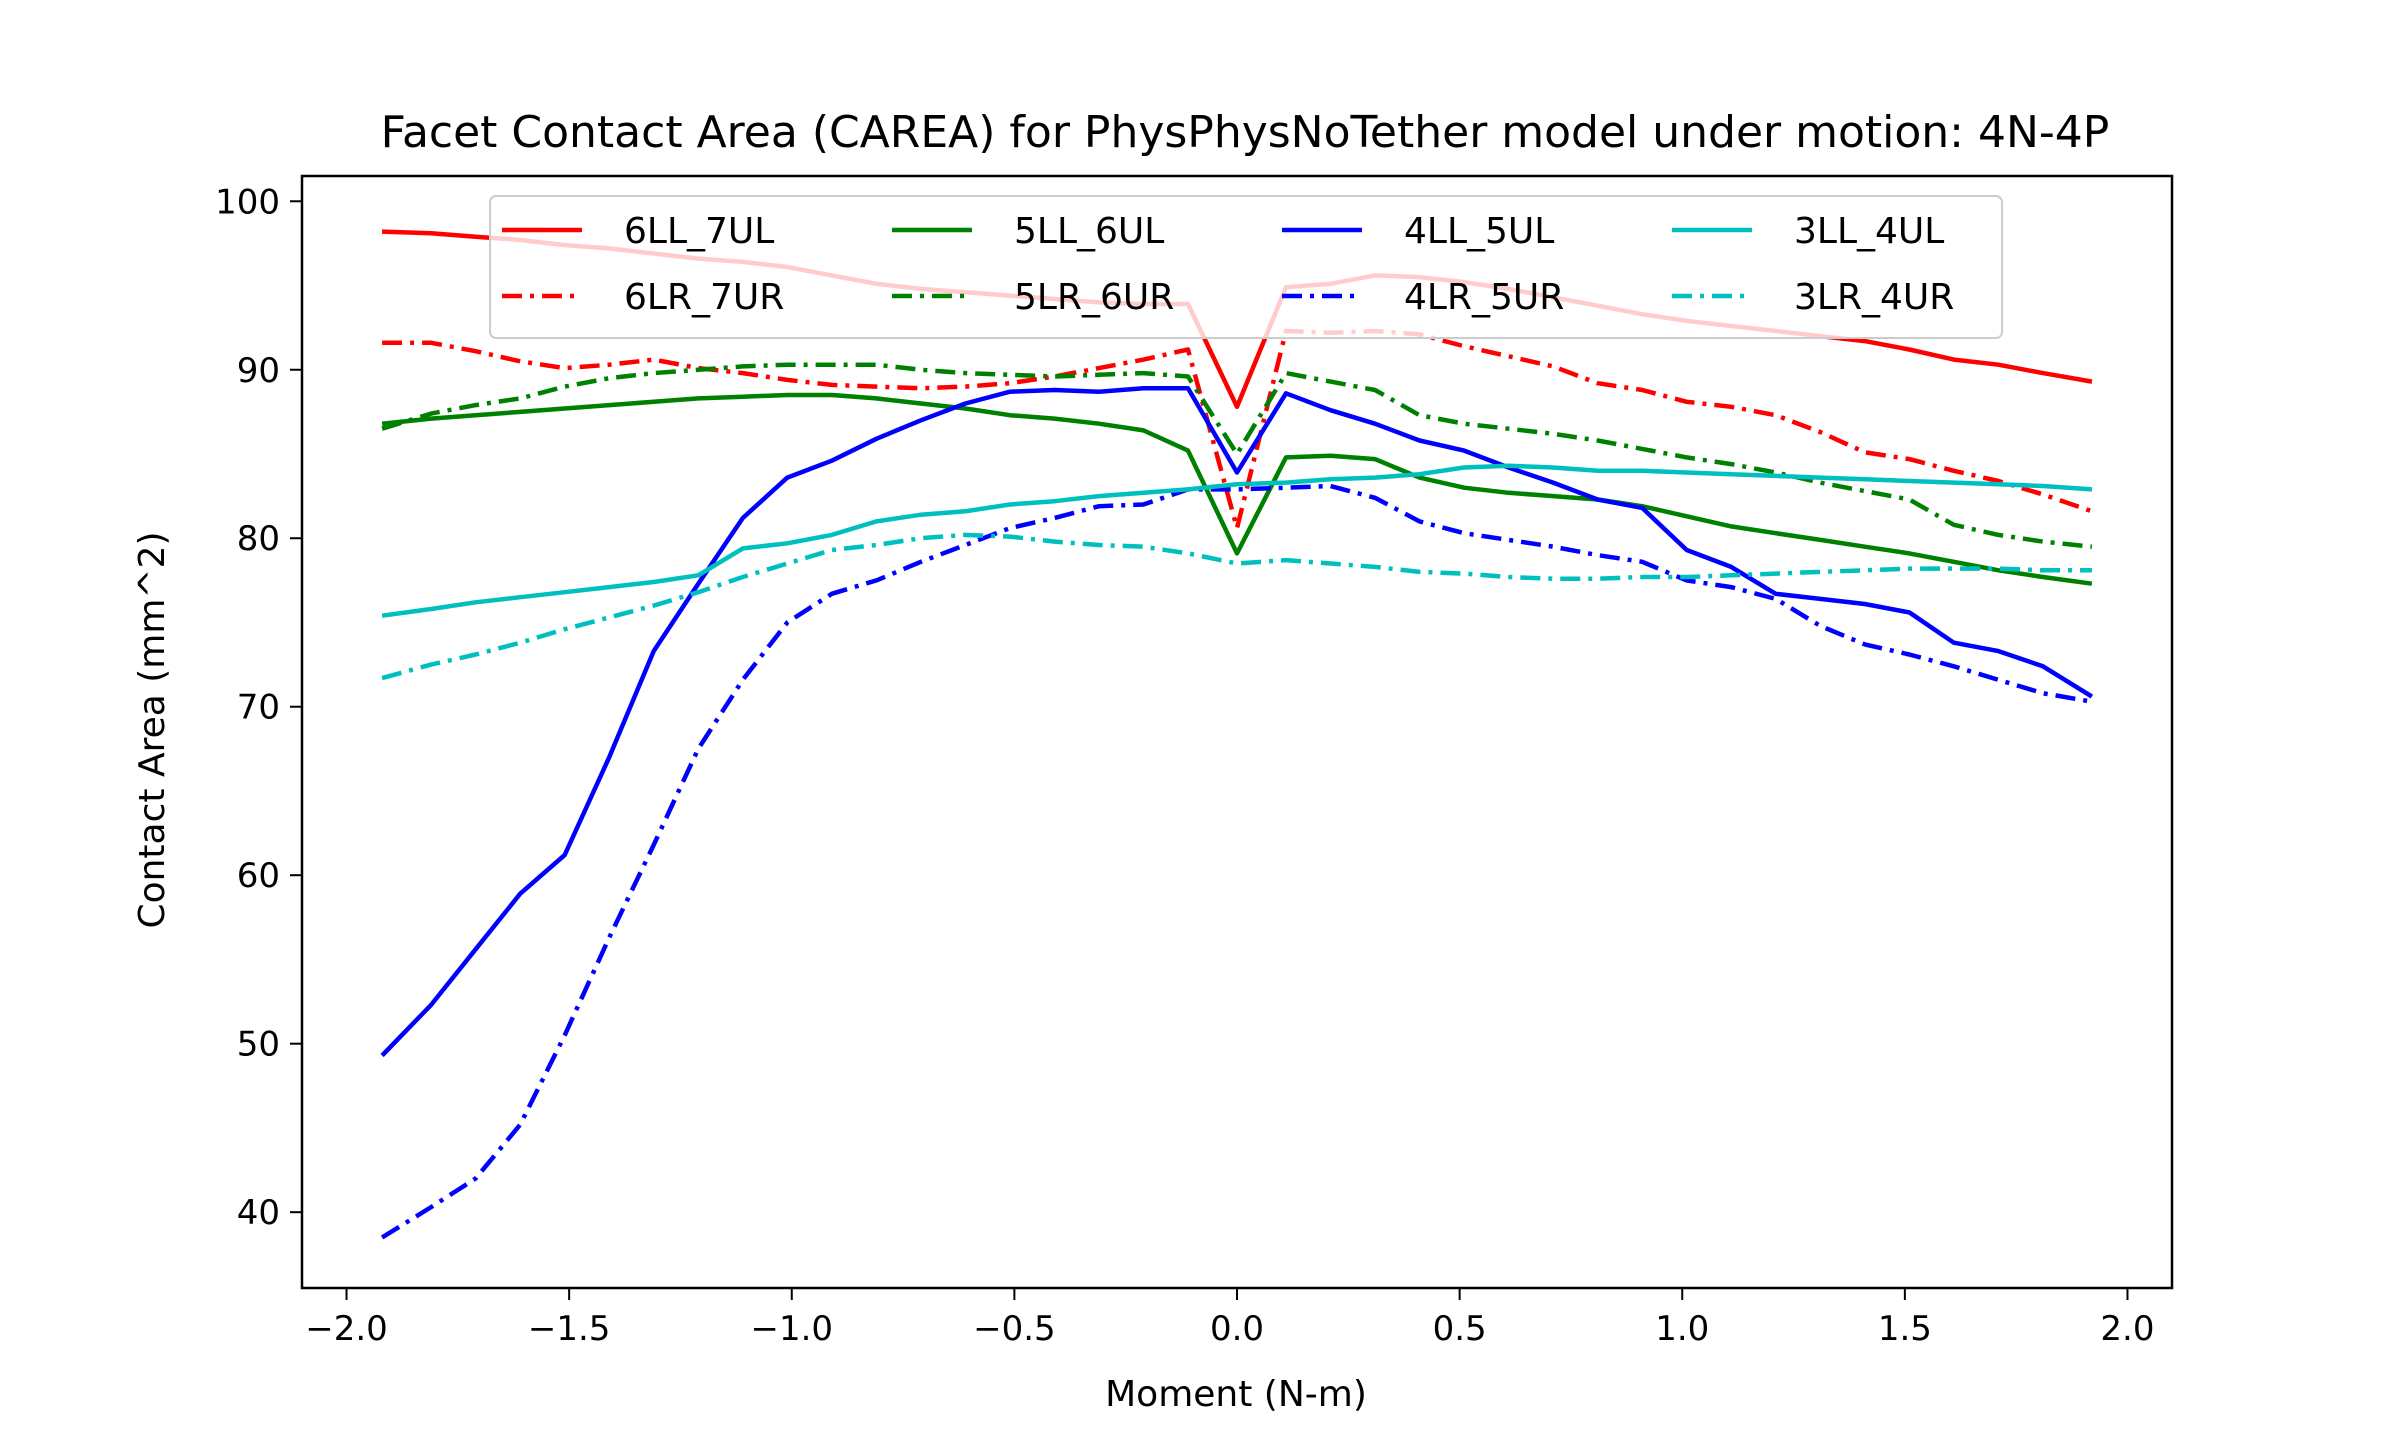 The image size is (2400, 1440). I want to click on y-axis-ticks: 40 50 60 70 80 90 100, so click(258, 707).